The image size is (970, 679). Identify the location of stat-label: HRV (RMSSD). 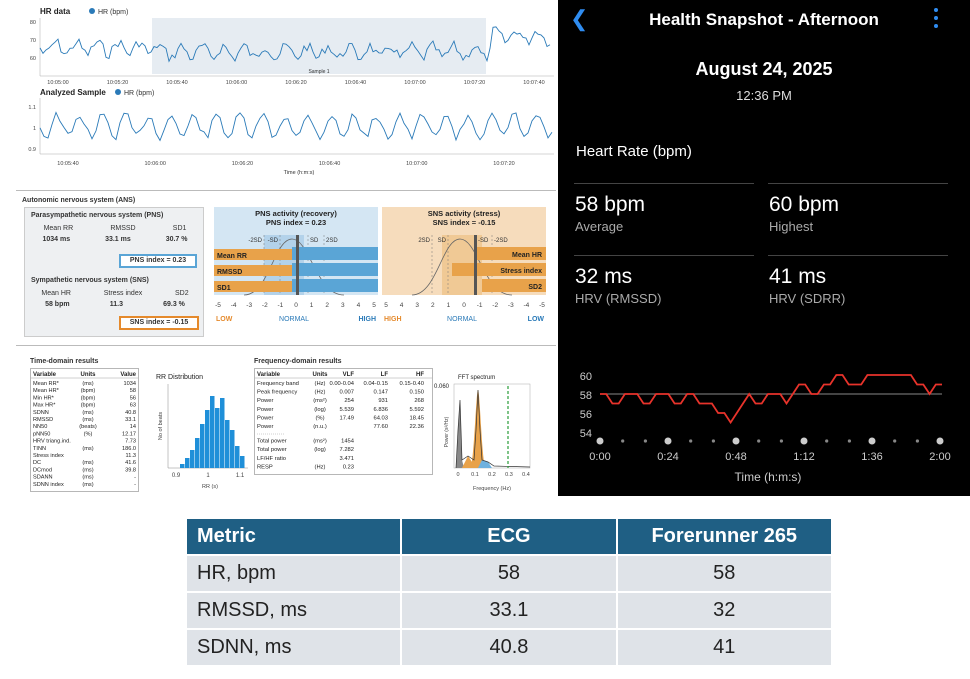
(618, 298).